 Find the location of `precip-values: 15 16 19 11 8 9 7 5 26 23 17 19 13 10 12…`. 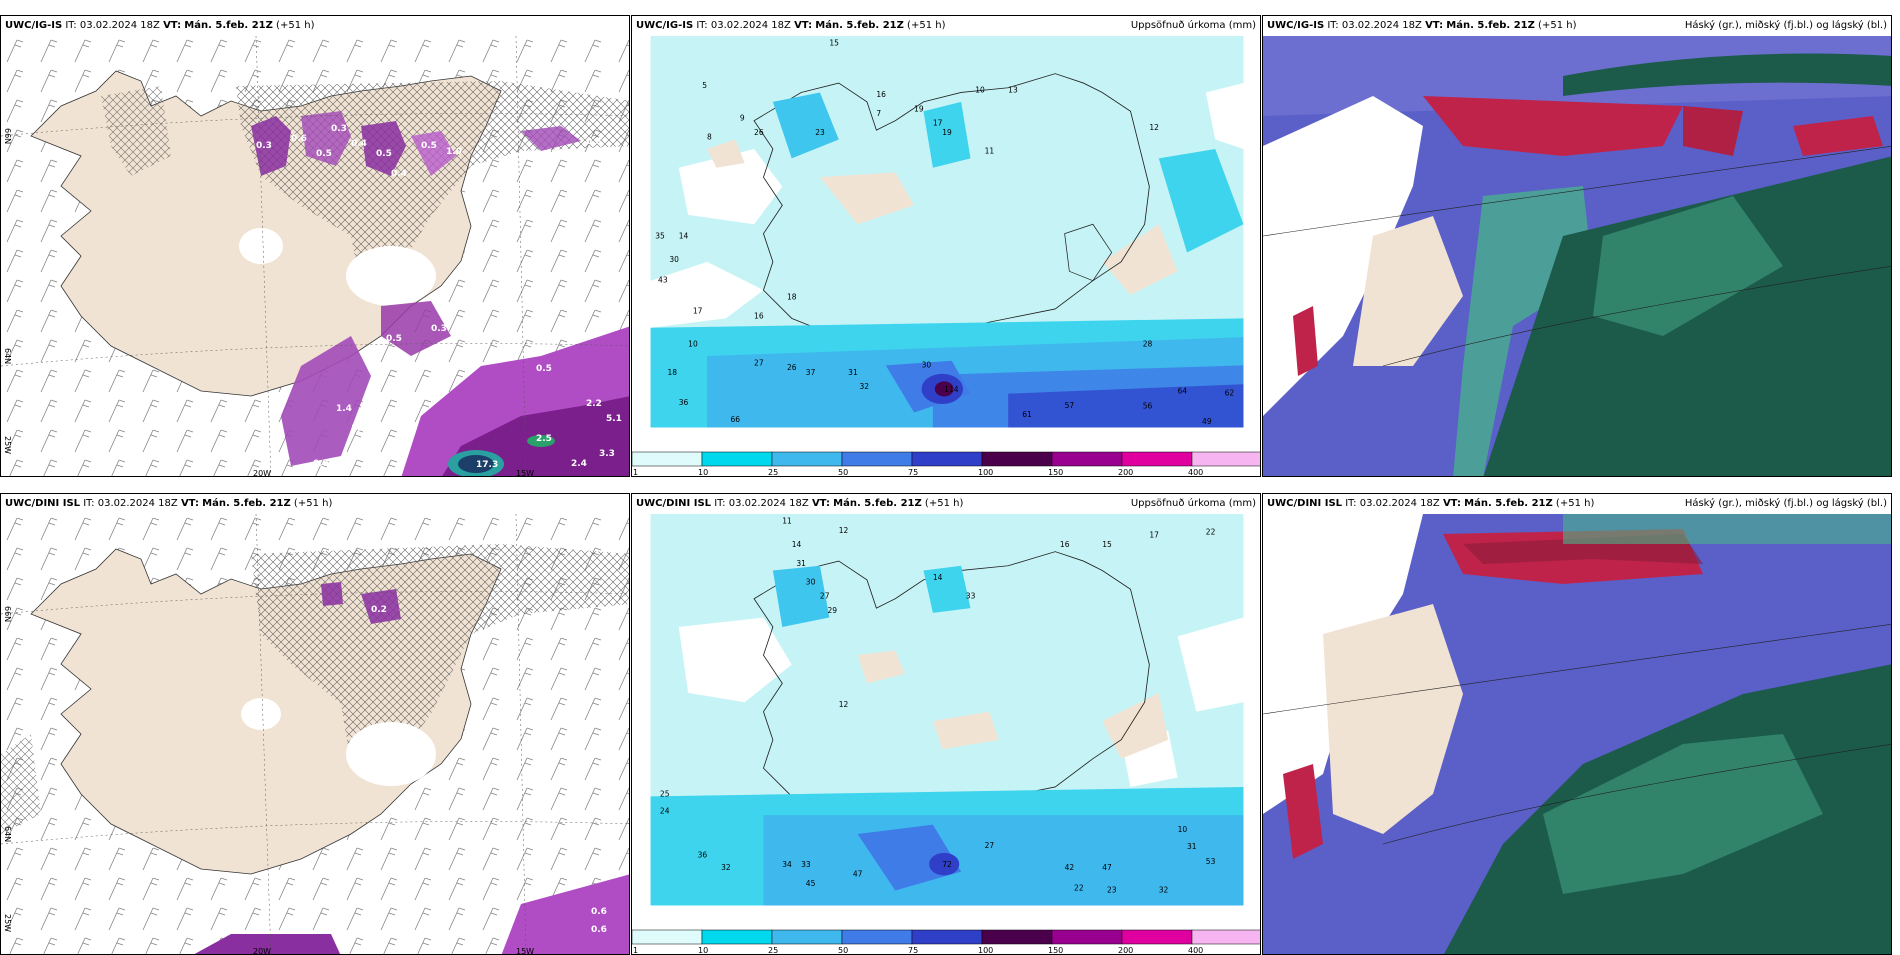

precip-values: 15 16 19 11 8 9 7 5 26 23 17 19 13 10 12… is located at coordinates (944, 231).